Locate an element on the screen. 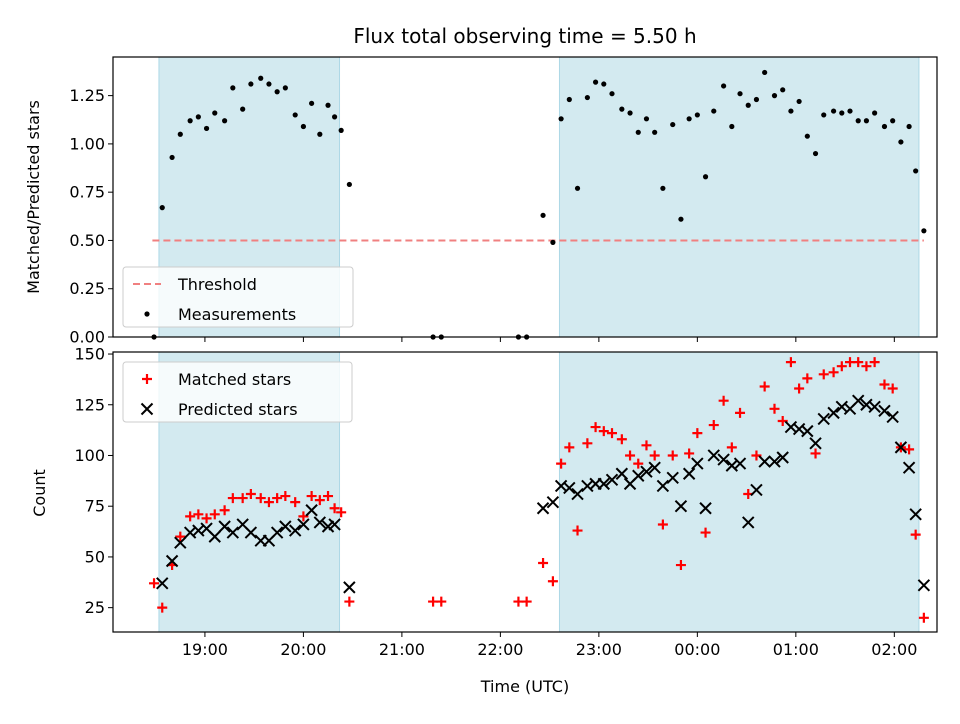 This screenshot has width=960, height=724. y-tick-label: 100 is located at coordinates (89, 455).